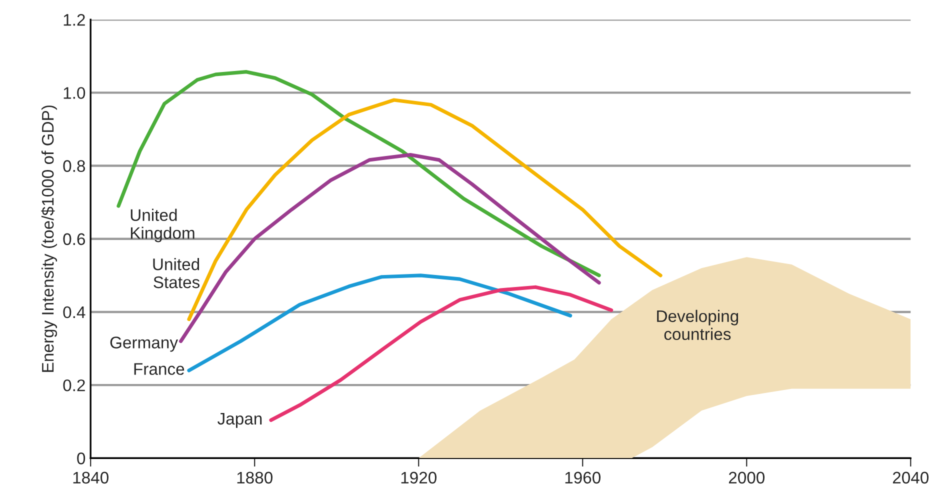  I want to click on x-tick-label: 2040, so click(910, 478).